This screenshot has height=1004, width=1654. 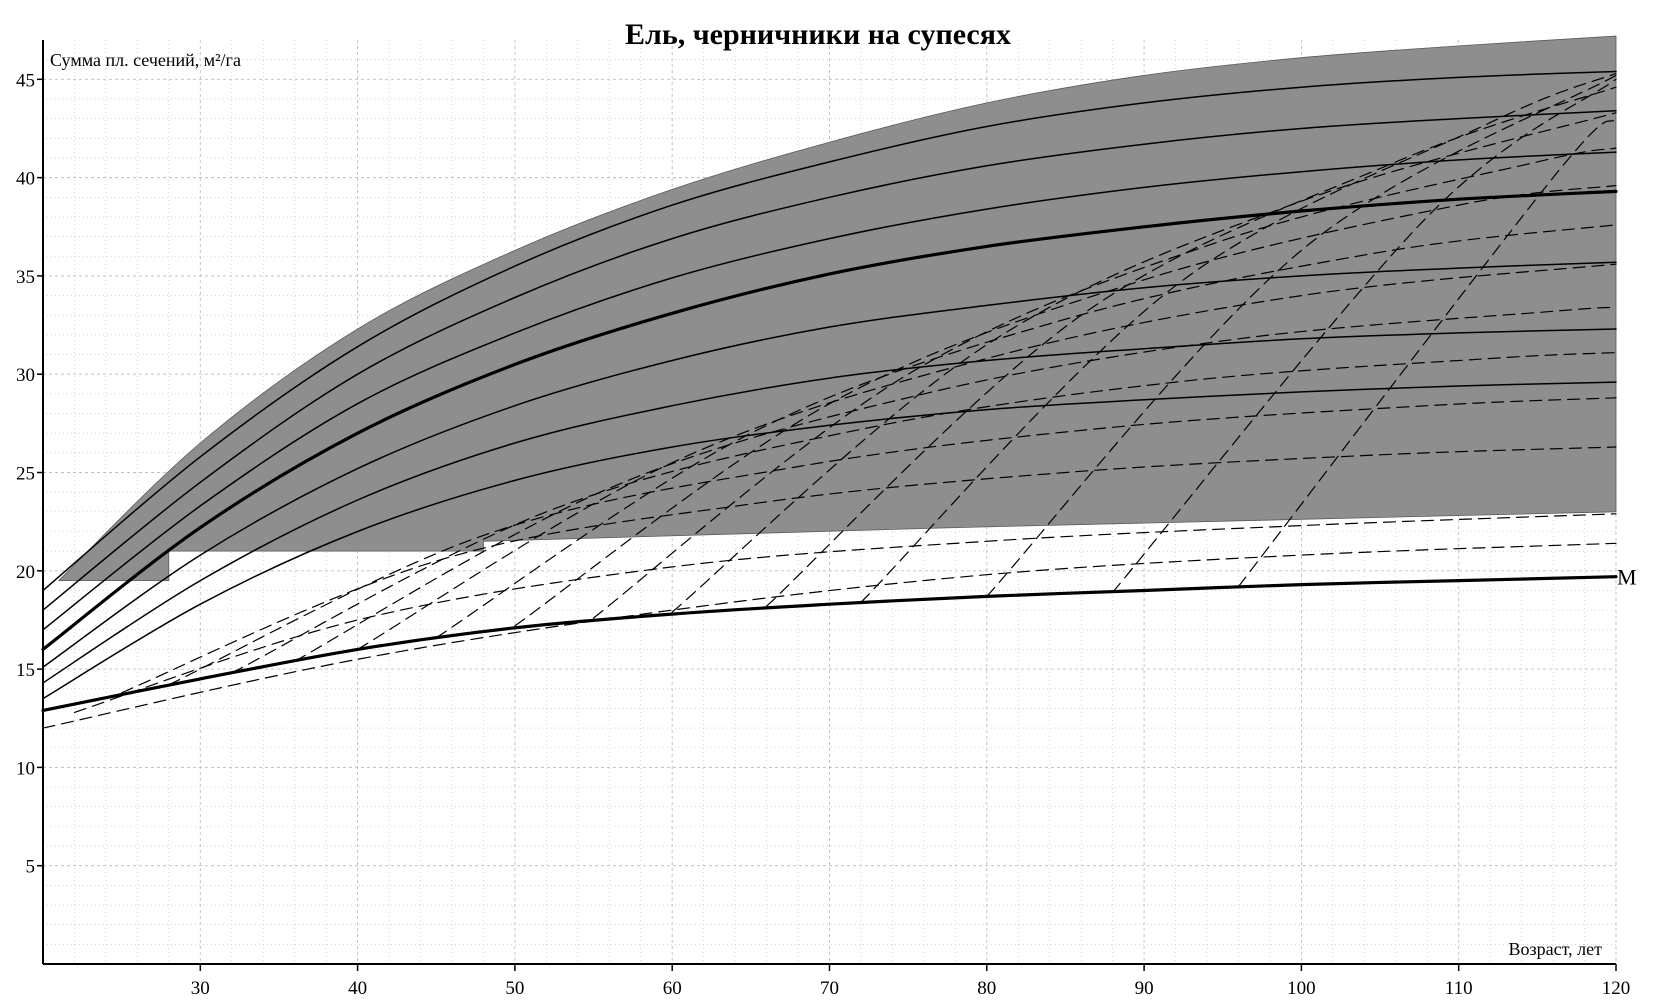 I want to click on y-tick-label: 10, so click(x=25, y=768).